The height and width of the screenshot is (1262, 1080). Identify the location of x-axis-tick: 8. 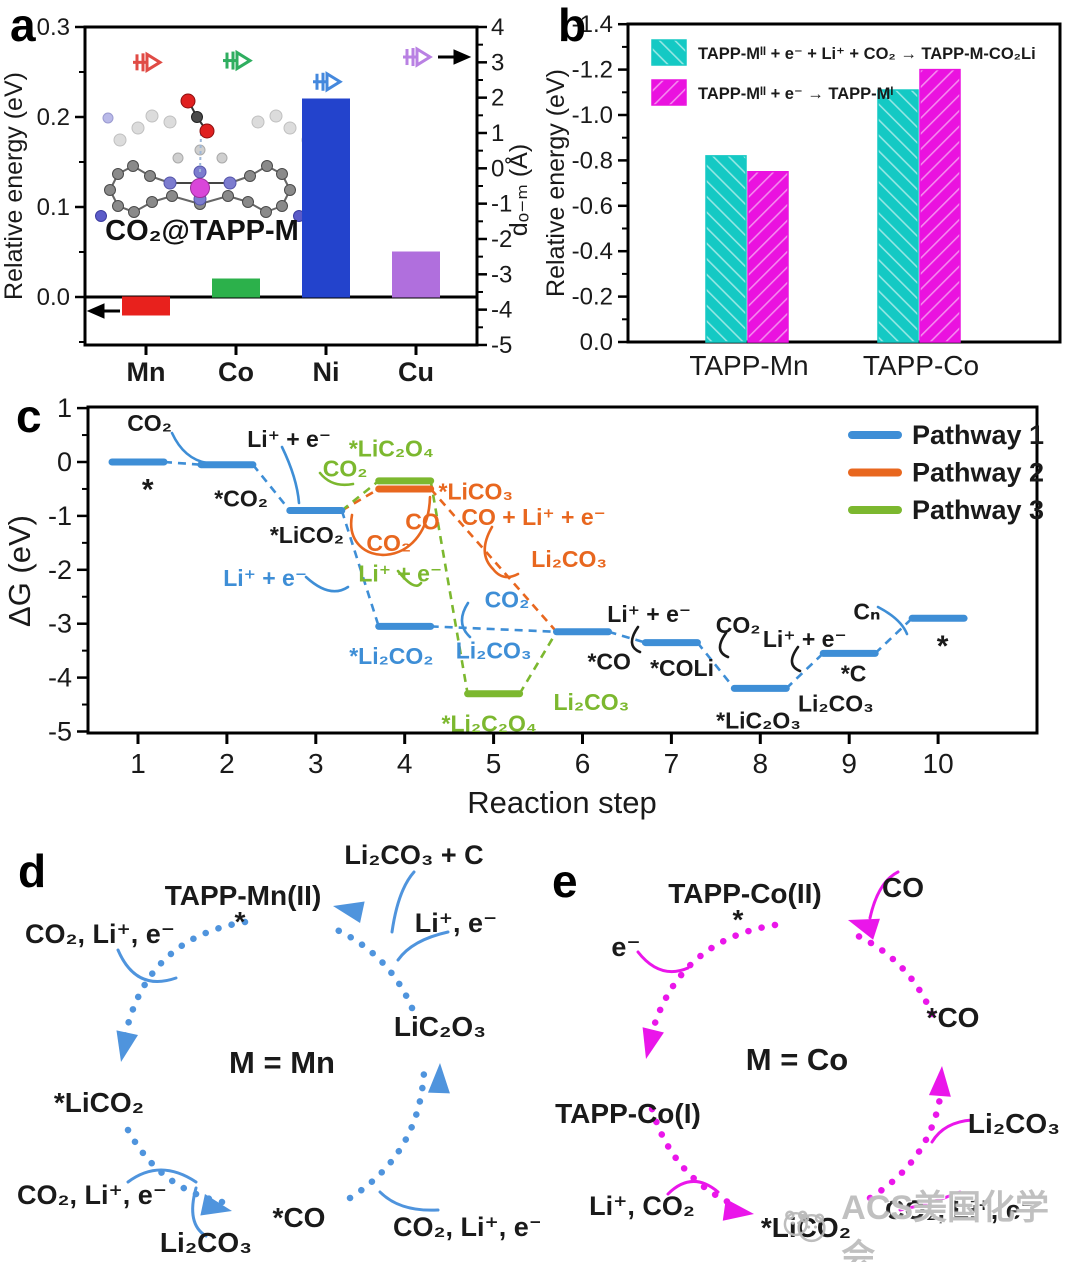
(761, 763).